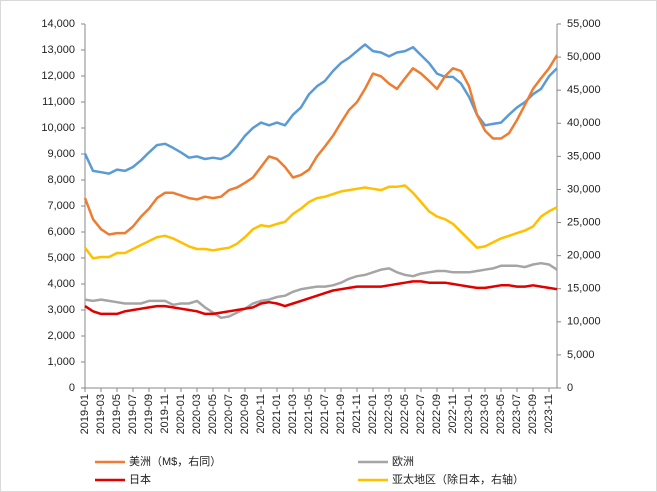  What do you see at coordinates (58, 76) in the screenshot?
I see `y-tick-label: 12,000` at bounding box center [58, 76].